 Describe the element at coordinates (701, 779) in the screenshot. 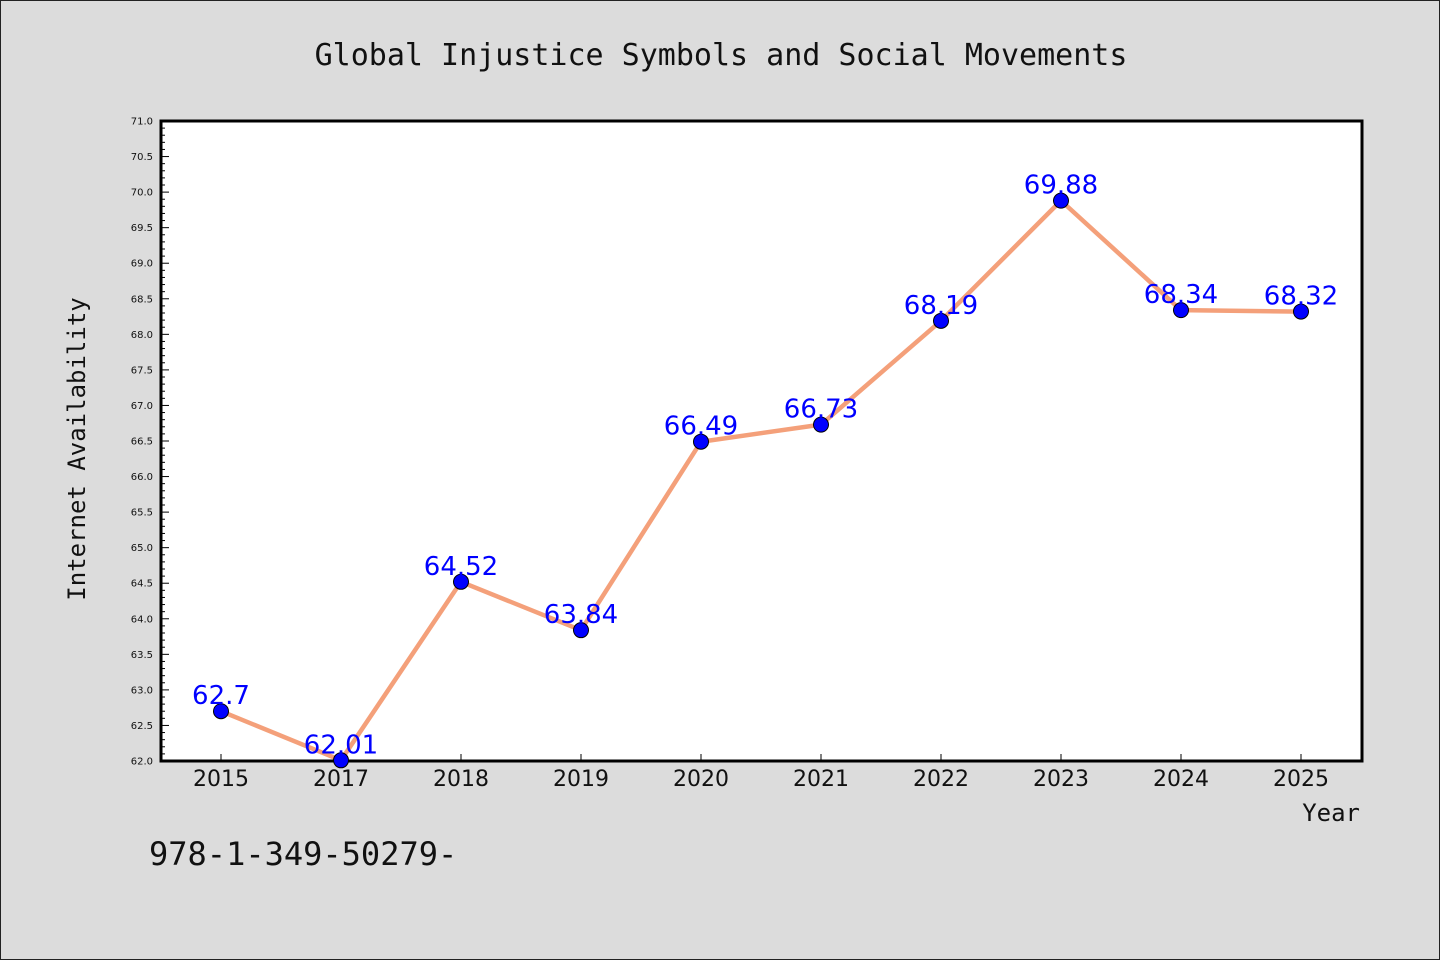

I see `x-tick-label: 2020` at that location.